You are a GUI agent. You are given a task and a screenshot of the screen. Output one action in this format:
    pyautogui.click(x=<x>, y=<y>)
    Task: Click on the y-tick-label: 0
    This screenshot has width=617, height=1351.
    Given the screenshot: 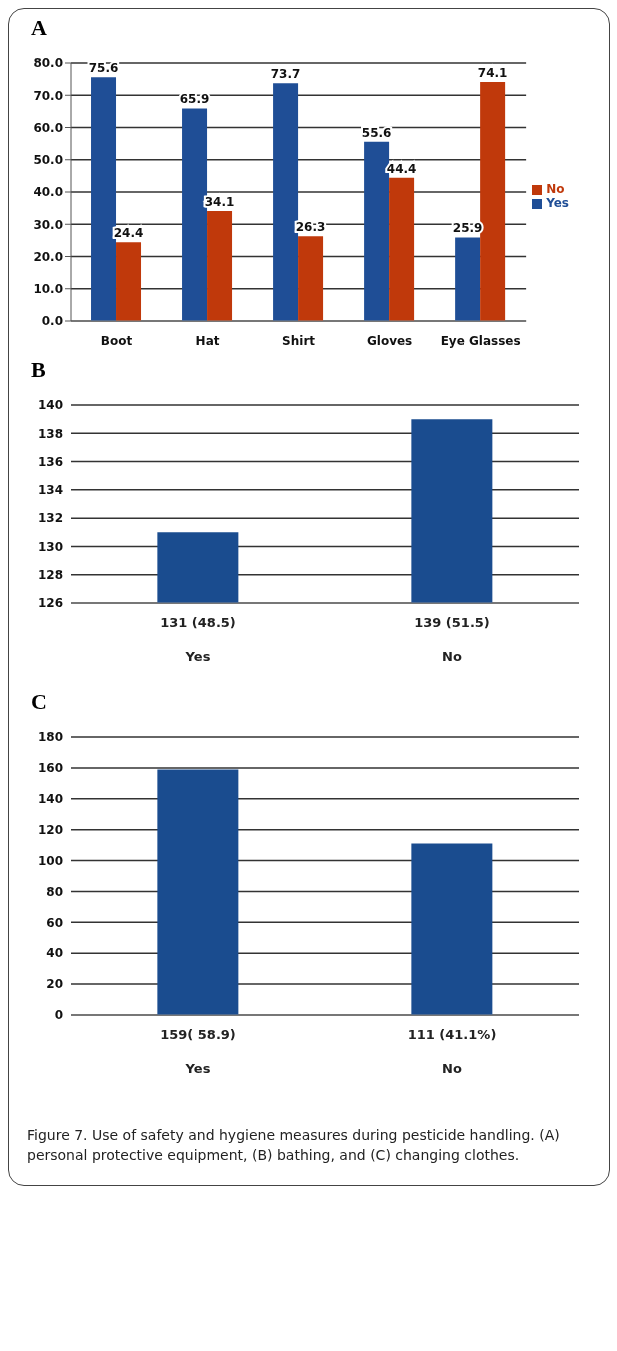 What is the action you would take?
    pyautogui.click(x=58, y=1015)
    